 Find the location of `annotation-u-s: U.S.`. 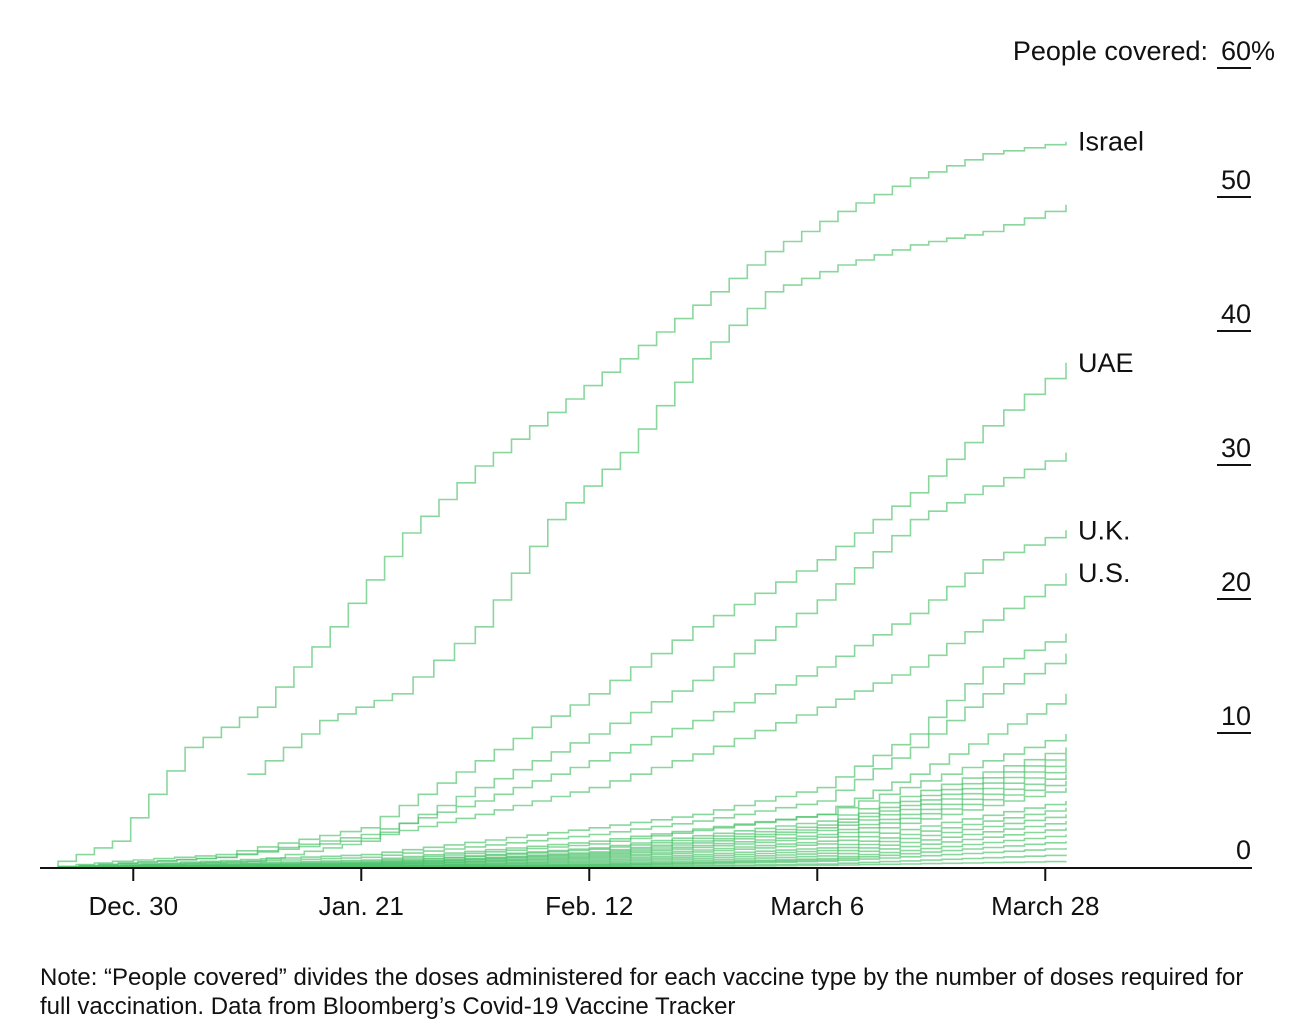

annotation-u-s: U.S. is located at coordinates (1104, 573).